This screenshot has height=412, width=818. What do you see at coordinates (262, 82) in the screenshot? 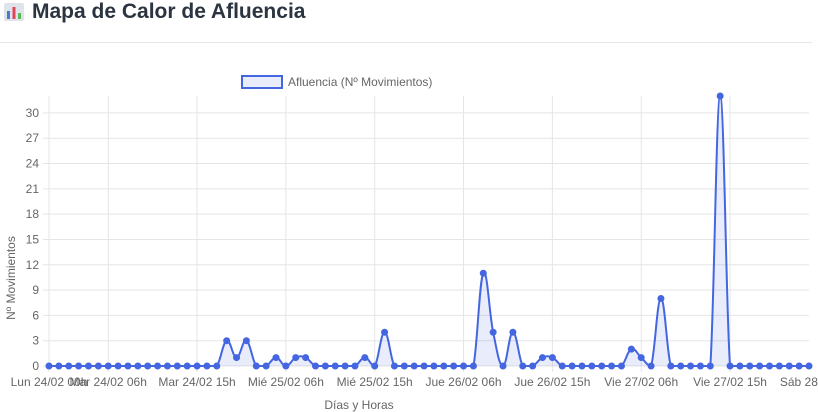
I see `legend-swatch` at bounding box center [262, 82].